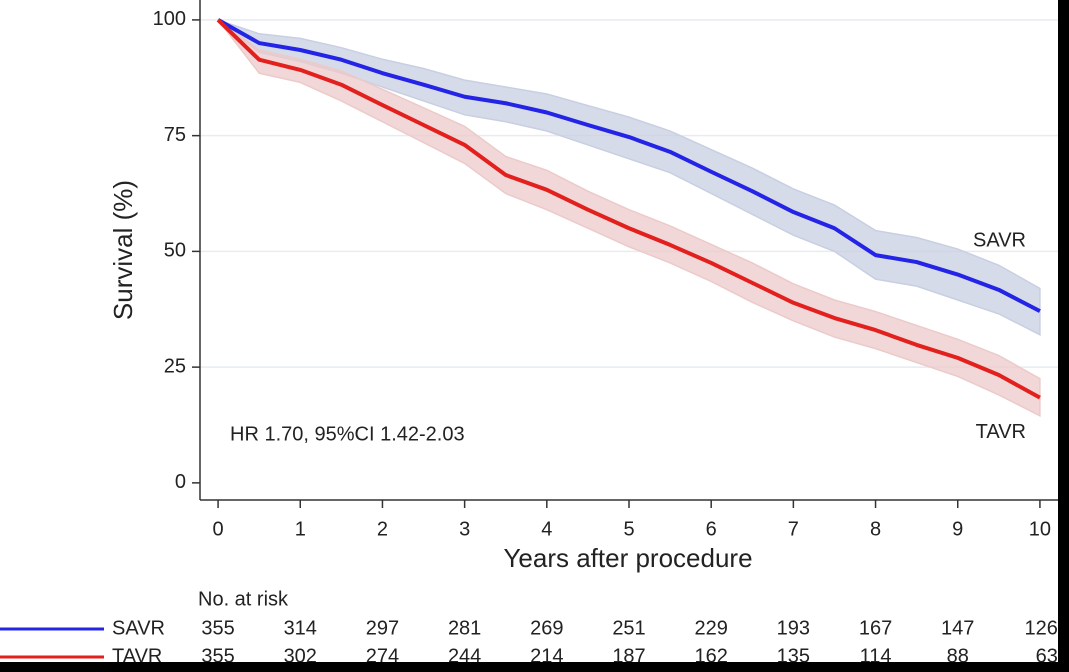  What do you see at coordinates (175, 366) in the screenshot?
I see `y-tick-label: 25` at bounding box center [175, 366].